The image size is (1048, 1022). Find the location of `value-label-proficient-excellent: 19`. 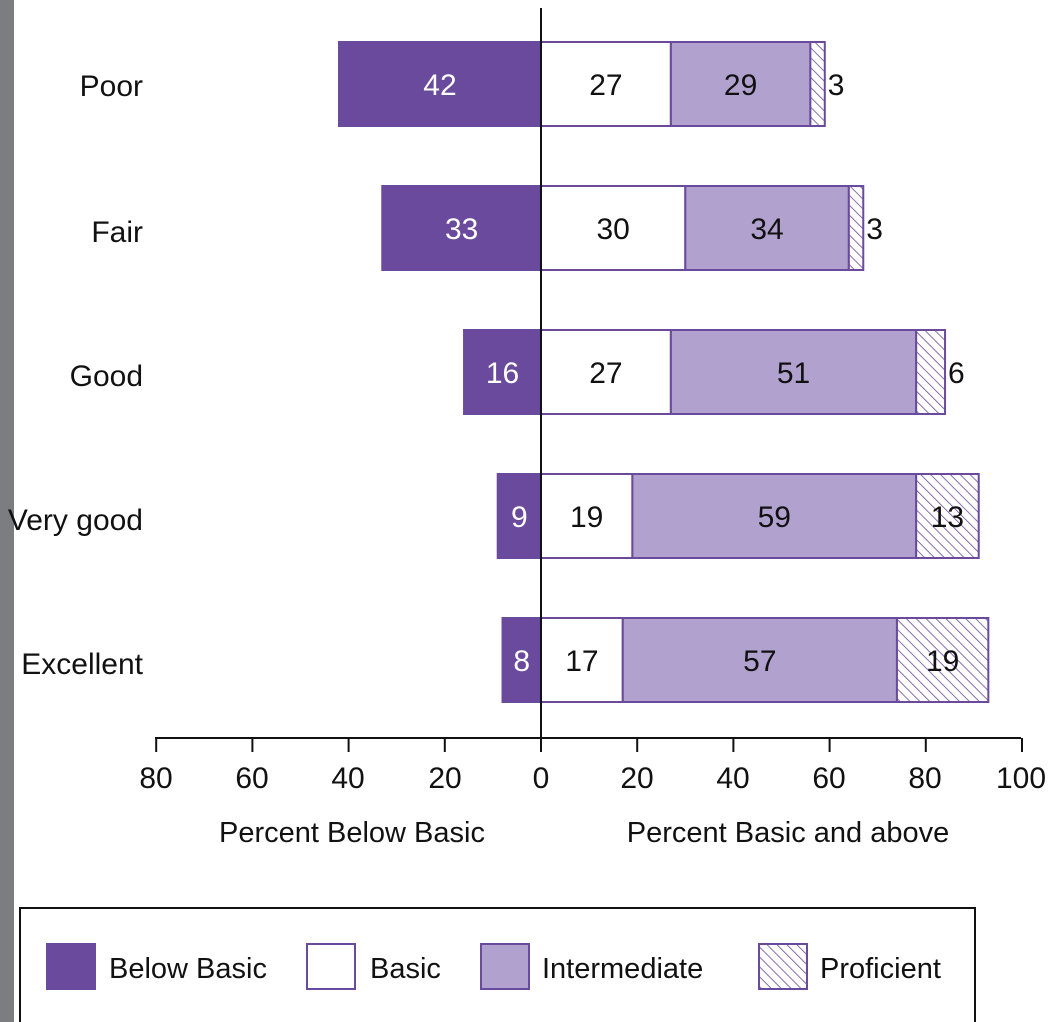

value-label-proficient-excellent: 19 is located at coordinates (942, 661).